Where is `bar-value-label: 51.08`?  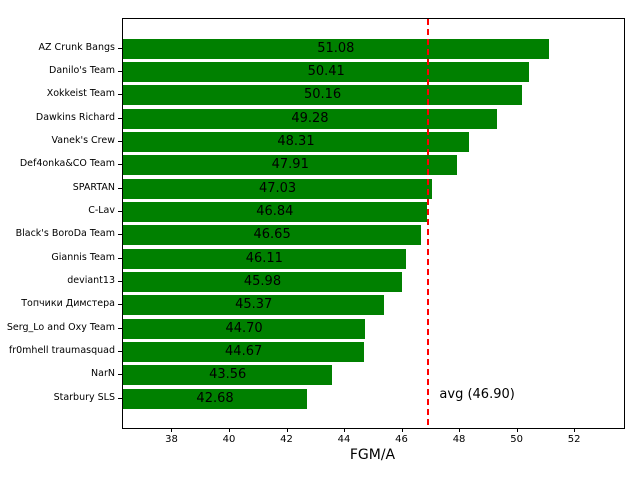
bar-value-label: 51.08 is located at coordinates (336, 48).